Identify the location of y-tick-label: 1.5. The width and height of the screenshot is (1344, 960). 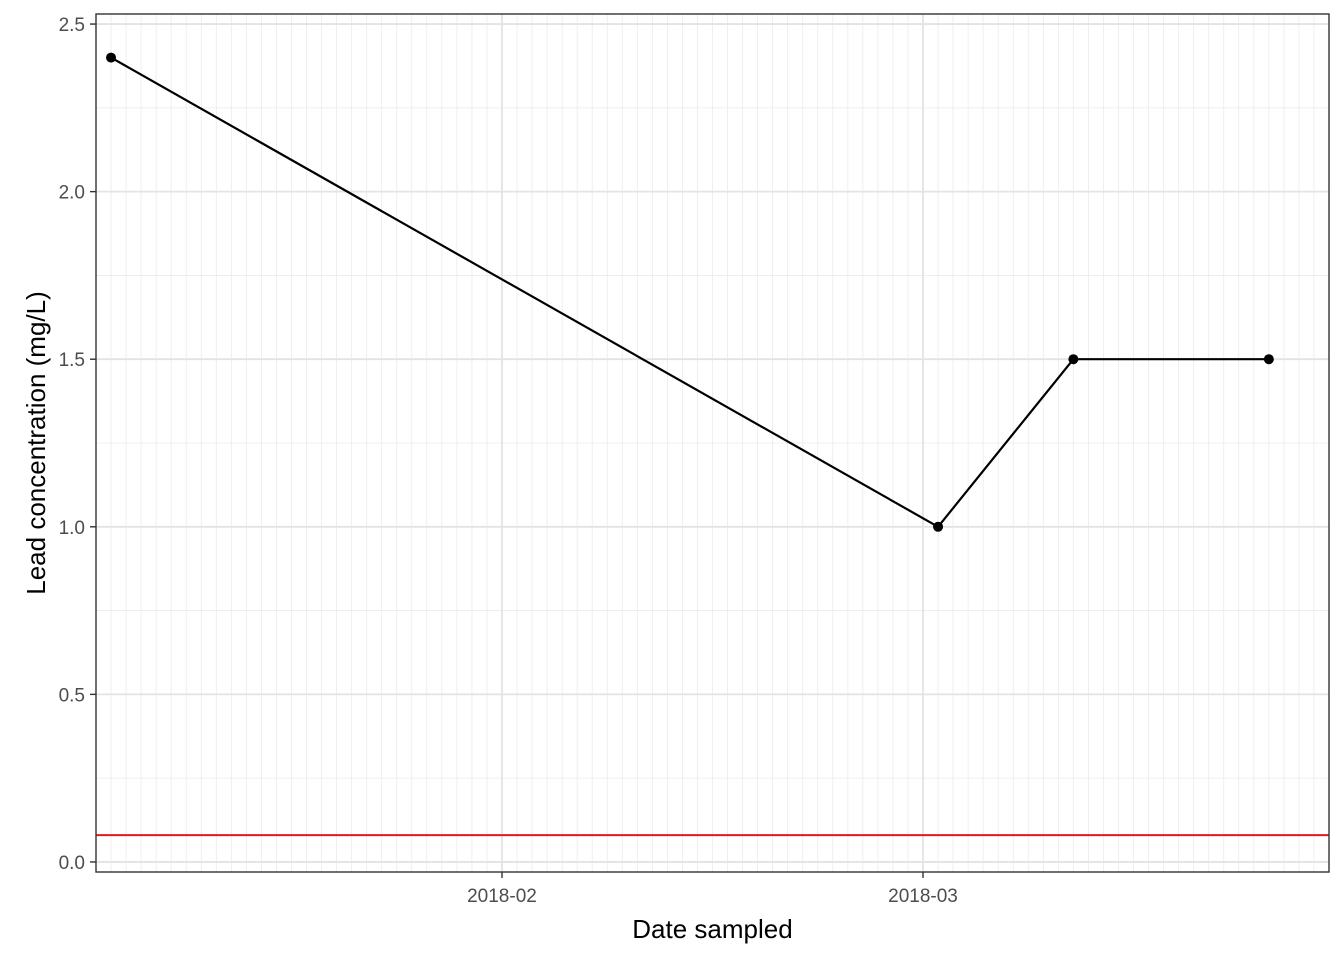
(72, 360).